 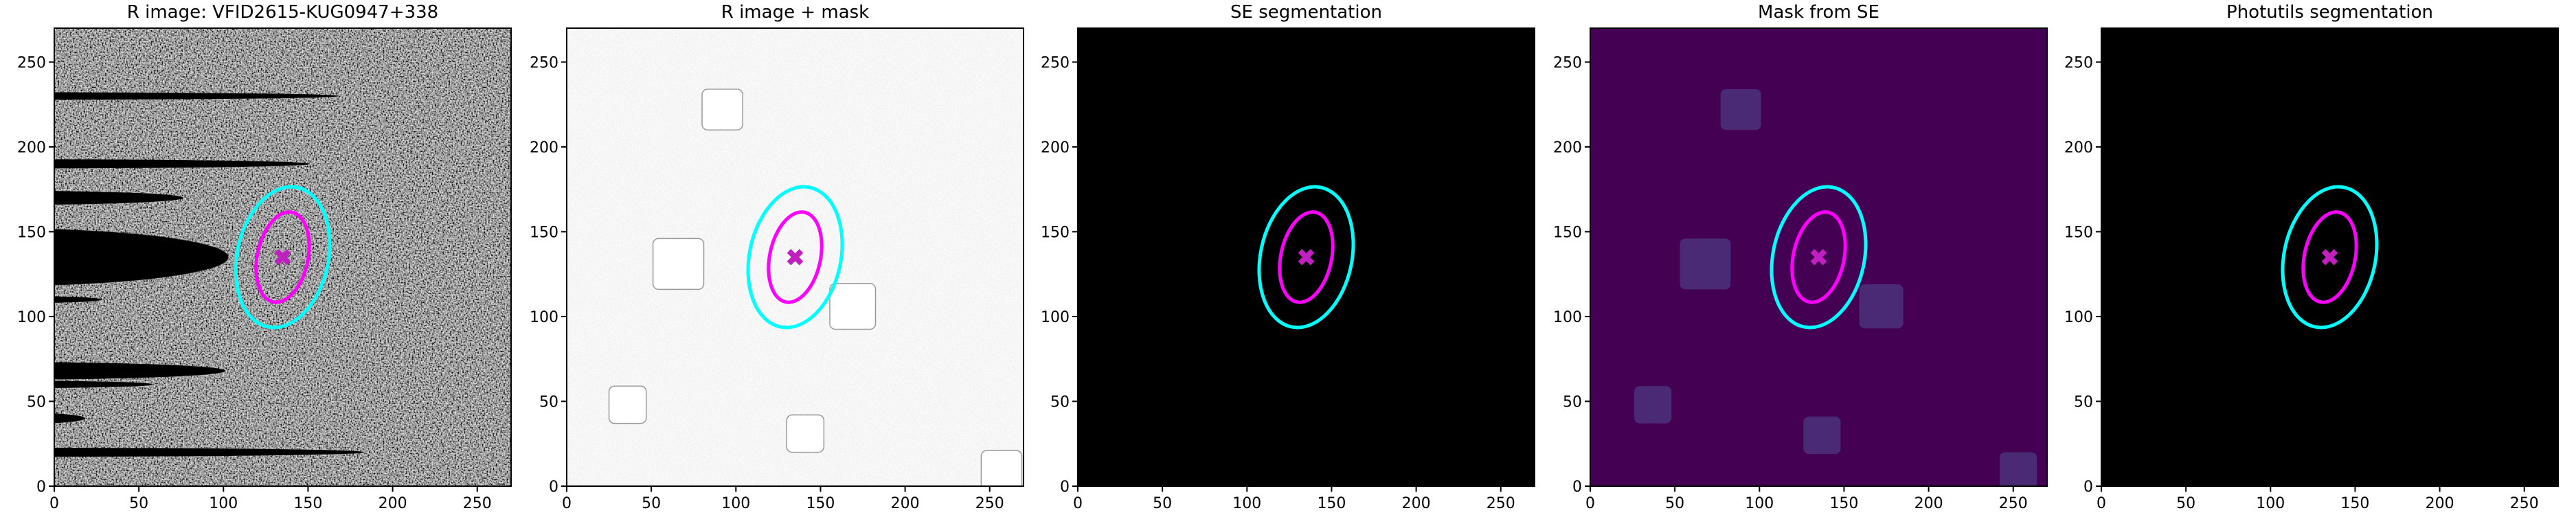 What do you see at coordinates (1818, 12) in the screenshot?
I see `panel-title: Mask from SE` at bounding box center [1818, 12].